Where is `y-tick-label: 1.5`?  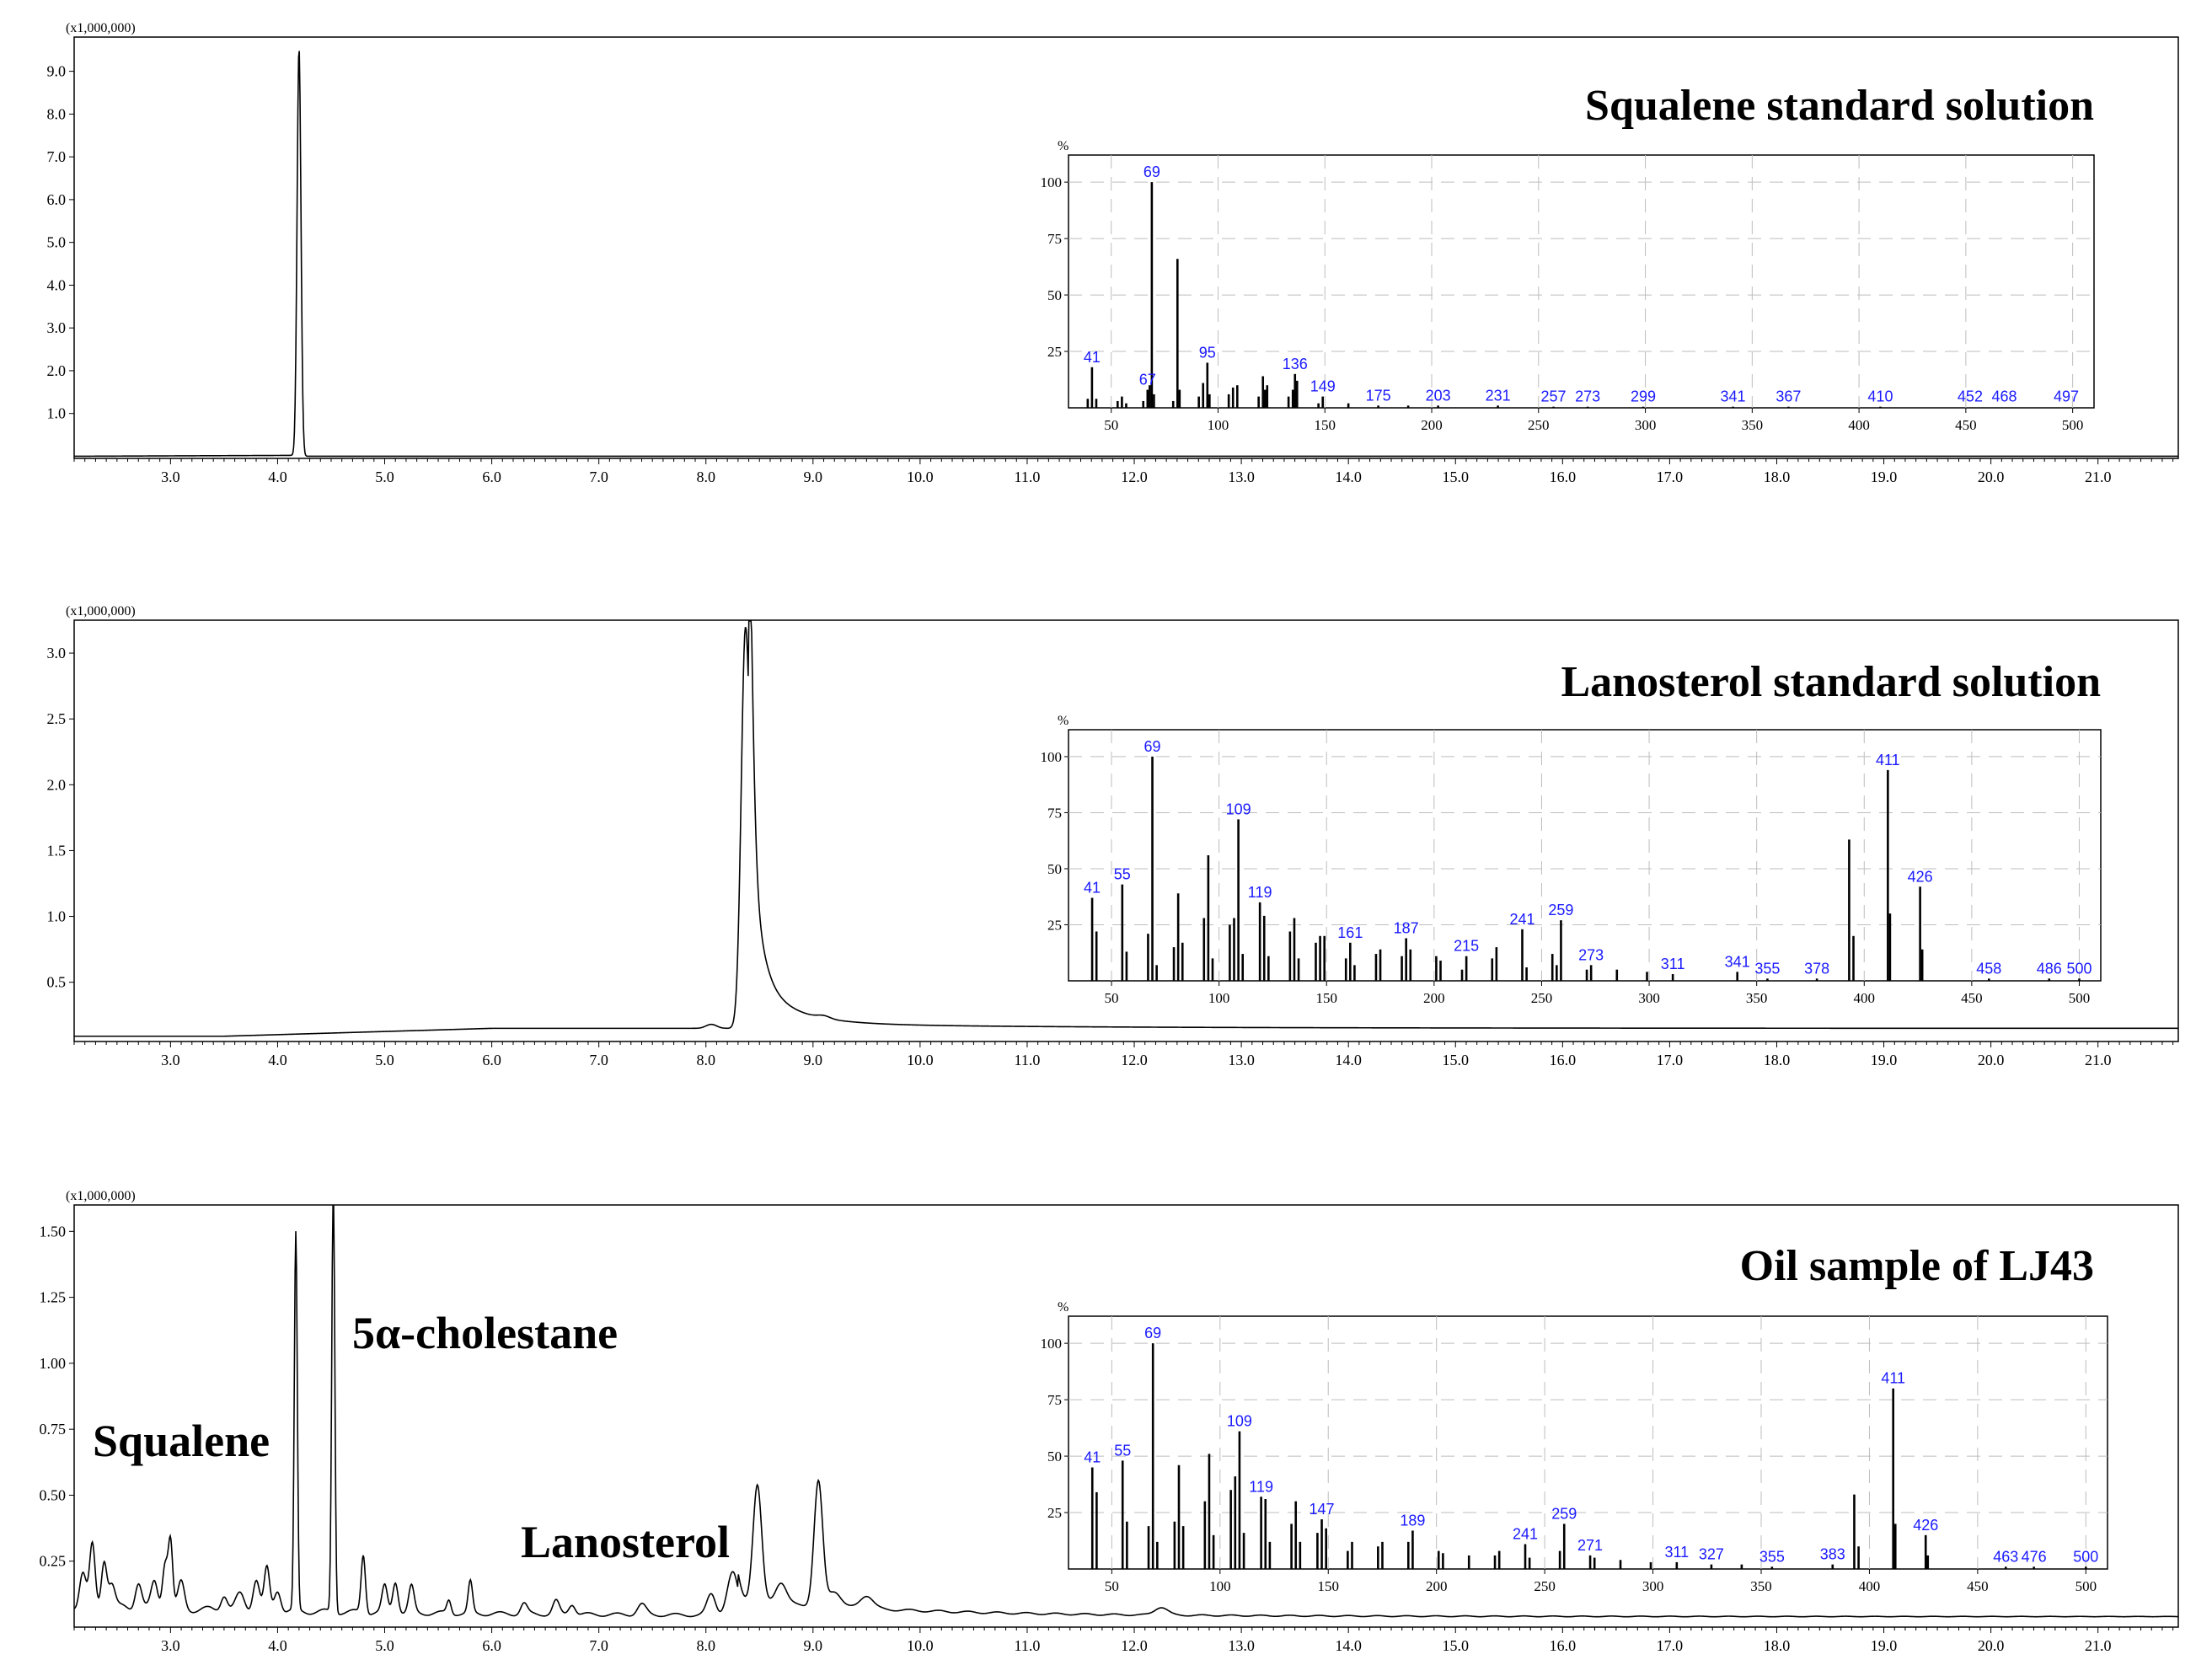 y-tick-label: 1.5 is located at coordinates (57, 851).